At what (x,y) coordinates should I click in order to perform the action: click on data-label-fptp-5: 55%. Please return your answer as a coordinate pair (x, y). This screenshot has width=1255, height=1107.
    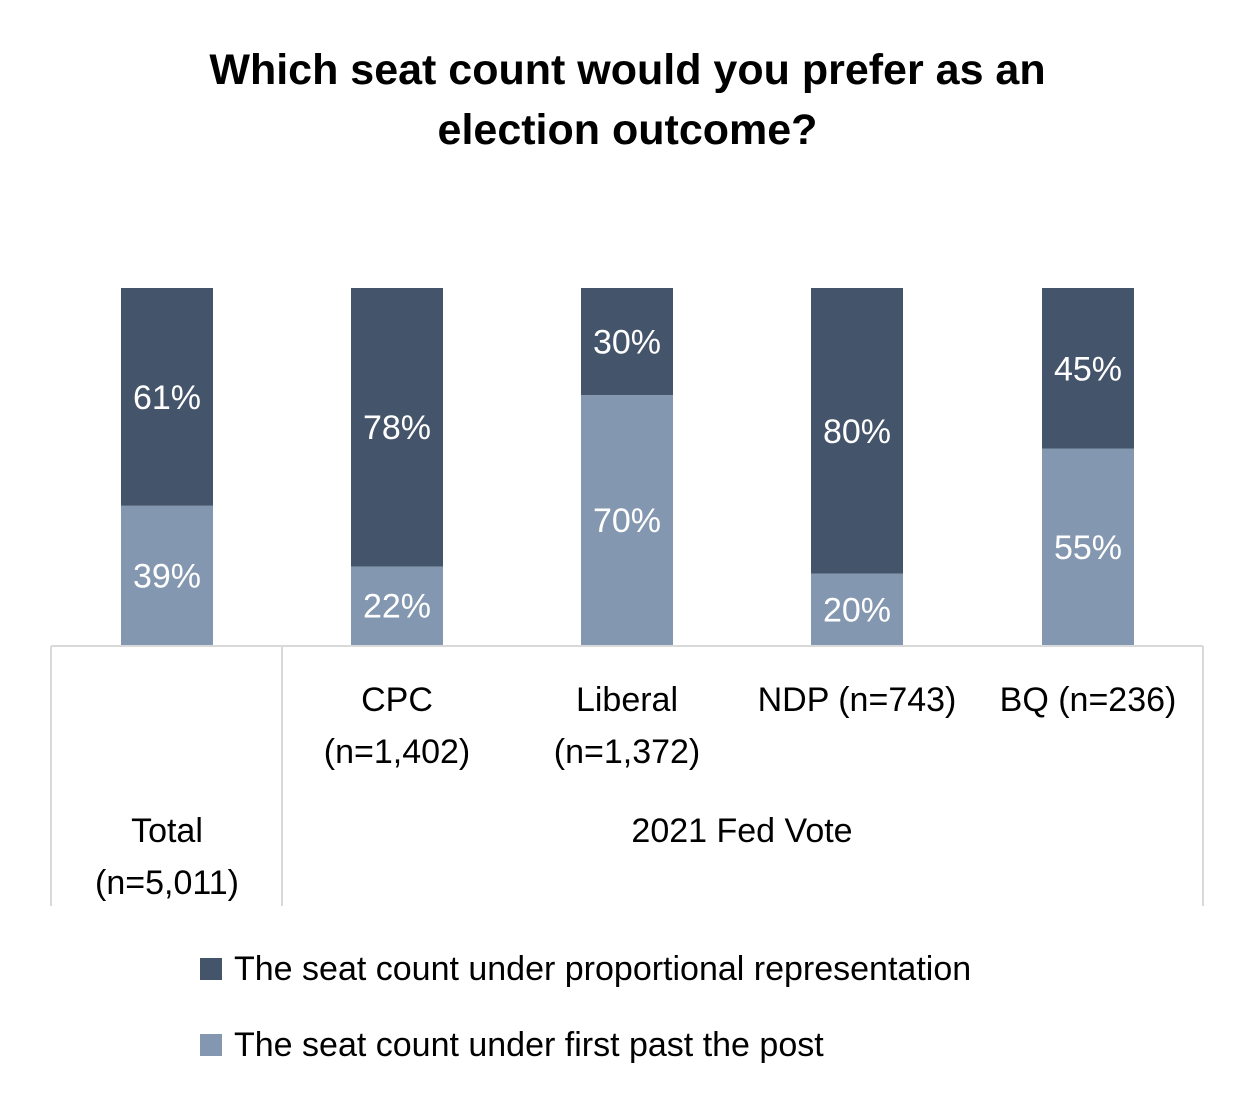
    Looking at the image, I should click on (1088, 548).